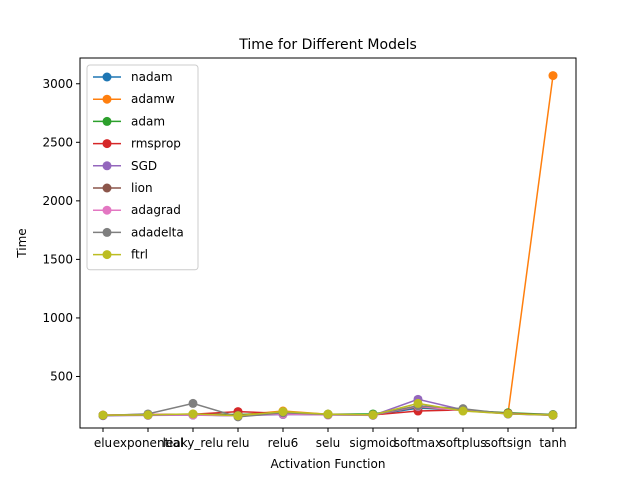 The width and height of the screenshot is (640, 480). I want to click on legend-entry: SGD, so click(125, 166).